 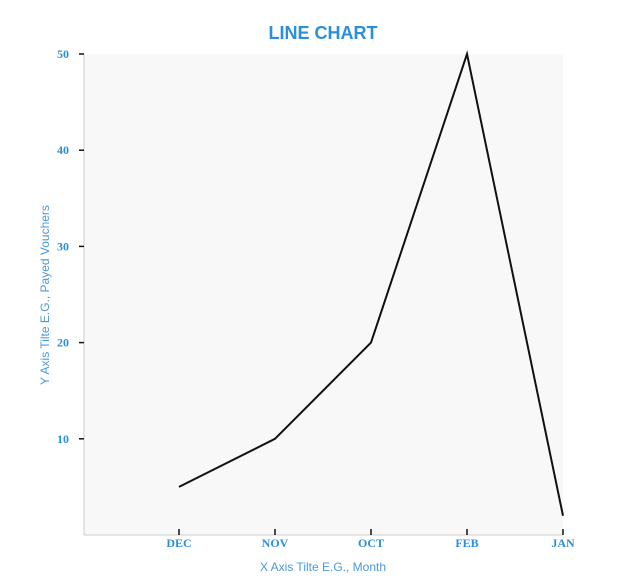 I want to click on x-tick-label: OCT, so click(x=371, y=543).